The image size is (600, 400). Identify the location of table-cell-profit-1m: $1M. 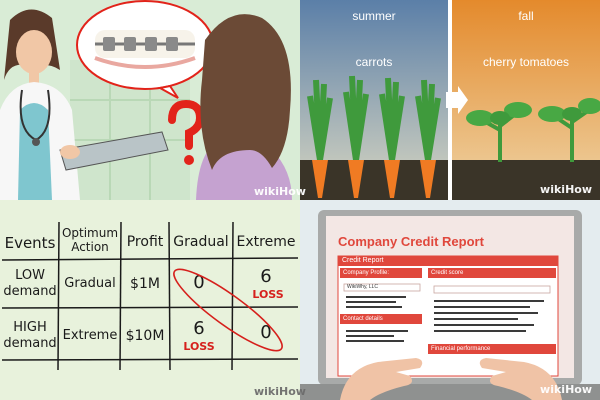
(145, 284).